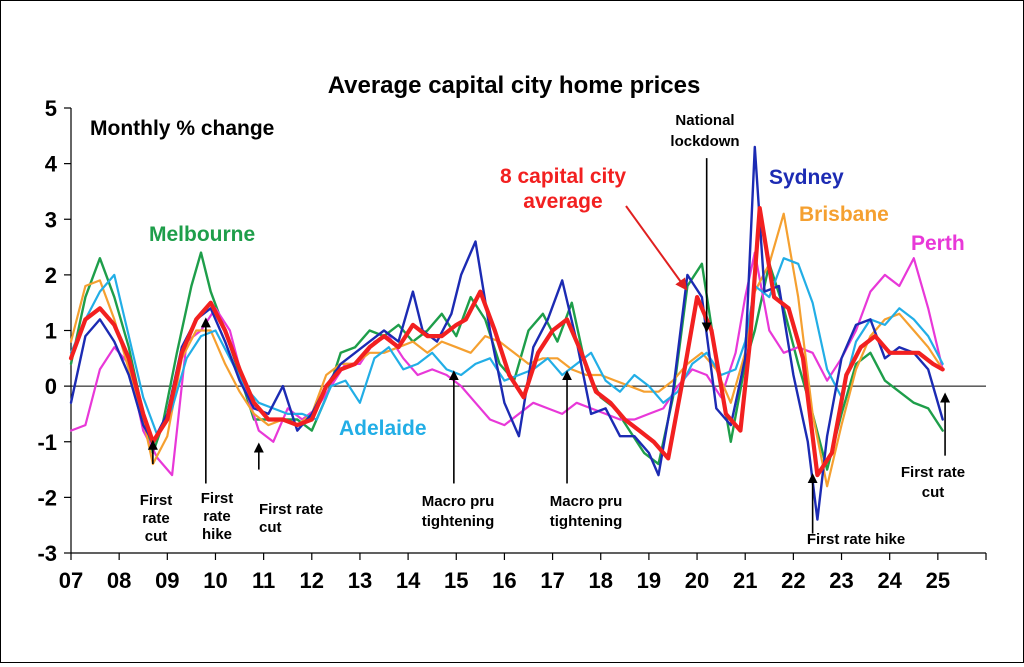 Image resolution: width=1024 pixels, height=667 pixels. Describe the element at coordinates (167, 580) in the screenshot. I see `x-tick-label: 09` at that location.